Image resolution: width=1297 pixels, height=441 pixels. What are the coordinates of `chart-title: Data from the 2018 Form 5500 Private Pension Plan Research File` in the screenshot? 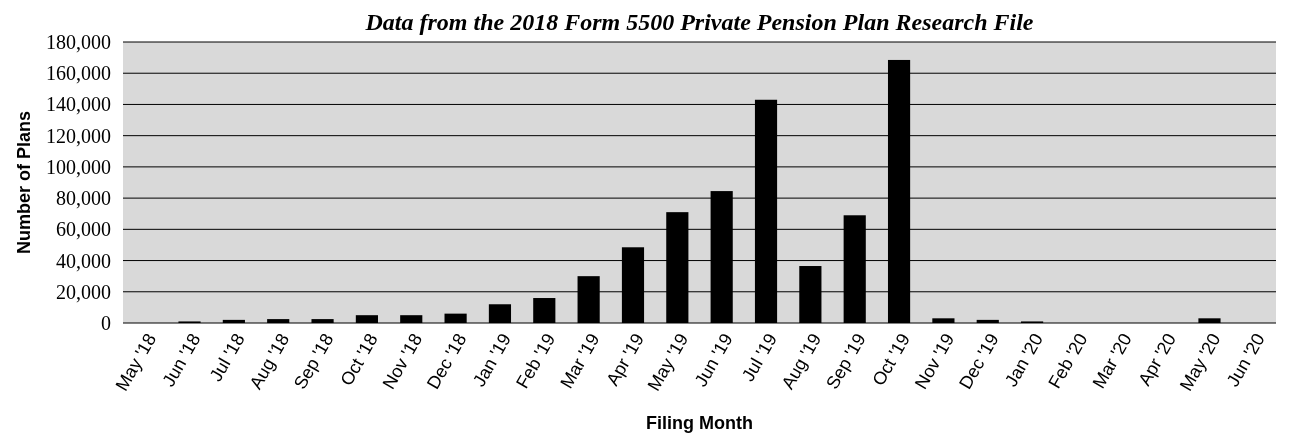 It's located at (699, 22).